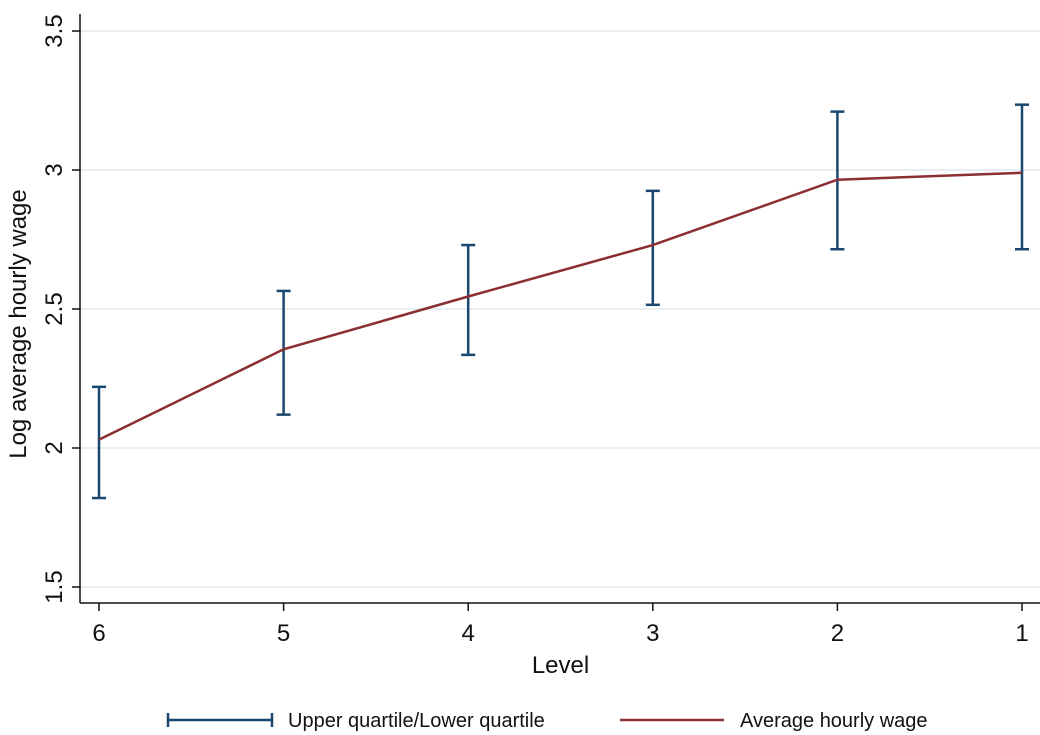 This screenshot has height=735, width=1040. I want to click on legend-item-error-bar: Upper quartile/Lower quartile, so click(355, 721).